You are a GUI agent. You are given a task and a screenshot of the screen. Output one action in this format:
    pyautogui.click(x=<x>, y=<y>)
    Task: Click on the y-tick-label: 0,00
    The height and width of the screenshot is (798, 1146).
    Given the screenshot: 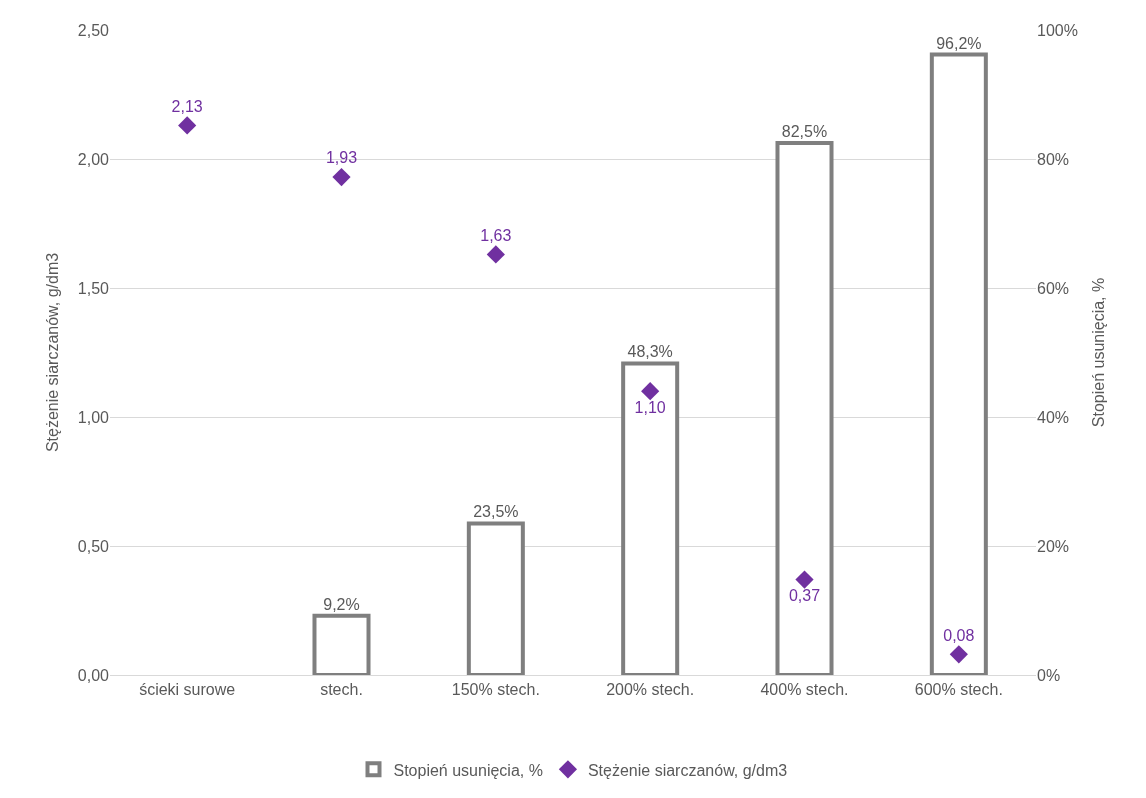 What is the action you would take?
    pyautogui.click(x=93, y=675)
    